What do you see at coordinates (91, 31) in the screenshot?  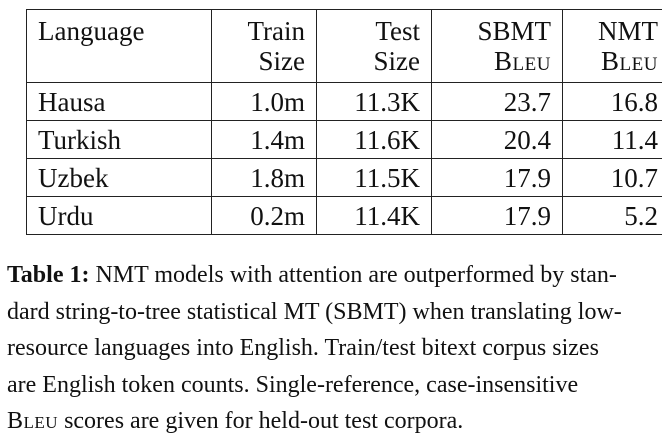 I see `header-language-line1: Language` at bounding box center [91, 31].